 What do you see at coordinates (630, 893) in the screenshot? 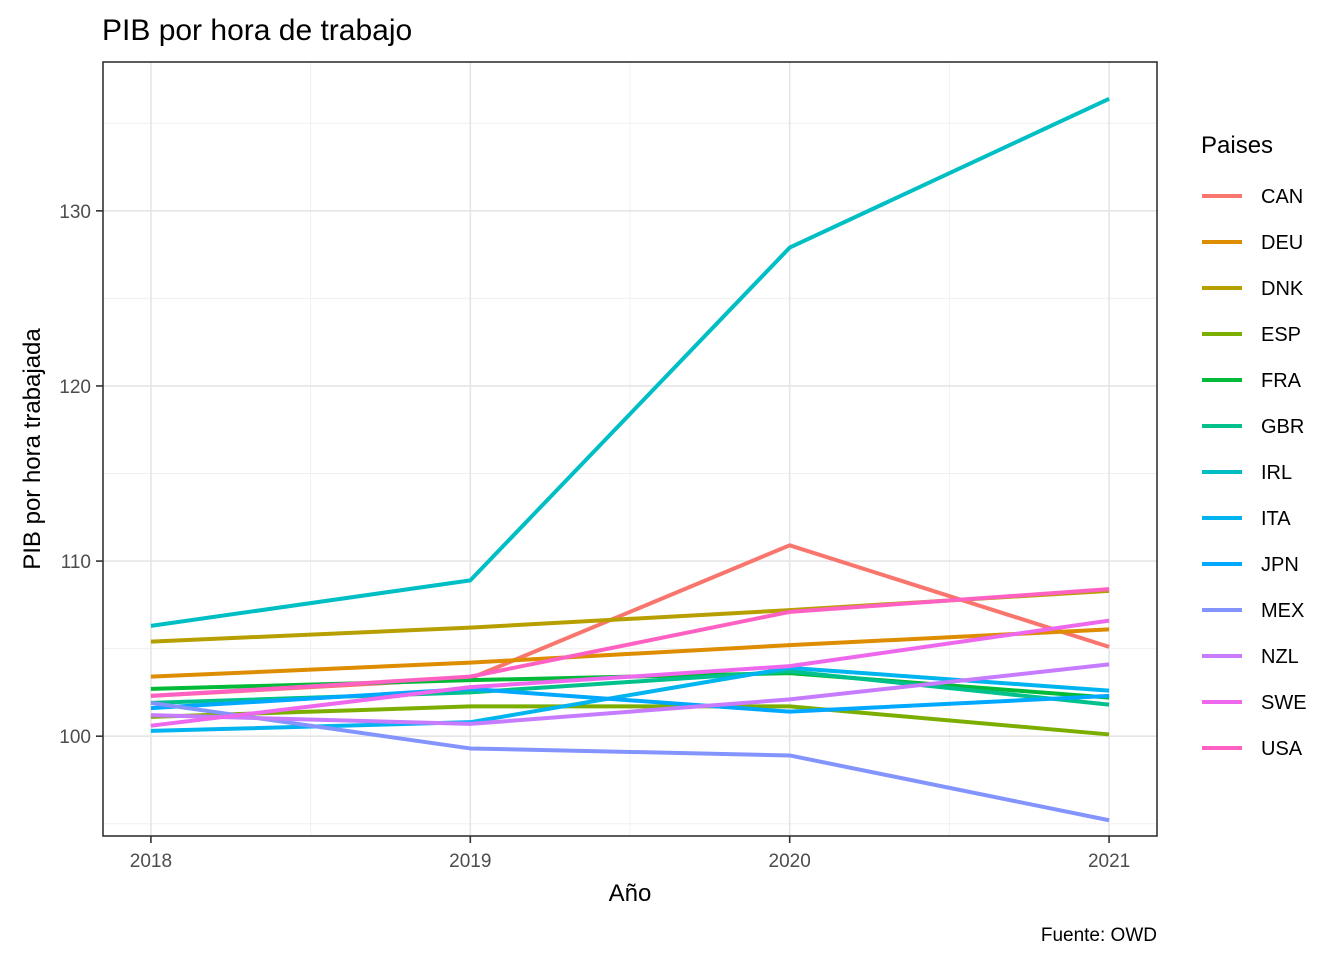
I see `x-axis-title: Año` at bounding box center [630, 893].